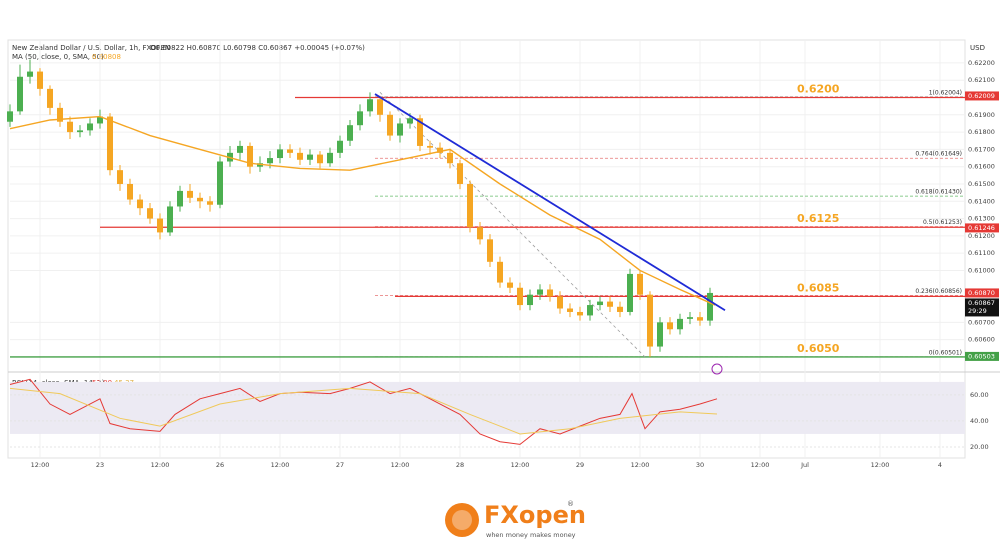 This screenshot has width=1000, height=549. Describe the element at coordinates (981, 167) in the screenshot. I see `y-tick-label: 0.61600` at that location.